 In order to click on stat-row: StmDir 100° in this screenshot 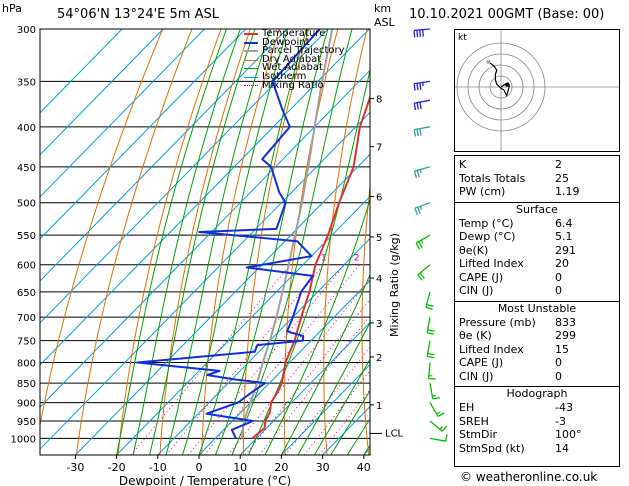, I will do `click(520, 434)`.